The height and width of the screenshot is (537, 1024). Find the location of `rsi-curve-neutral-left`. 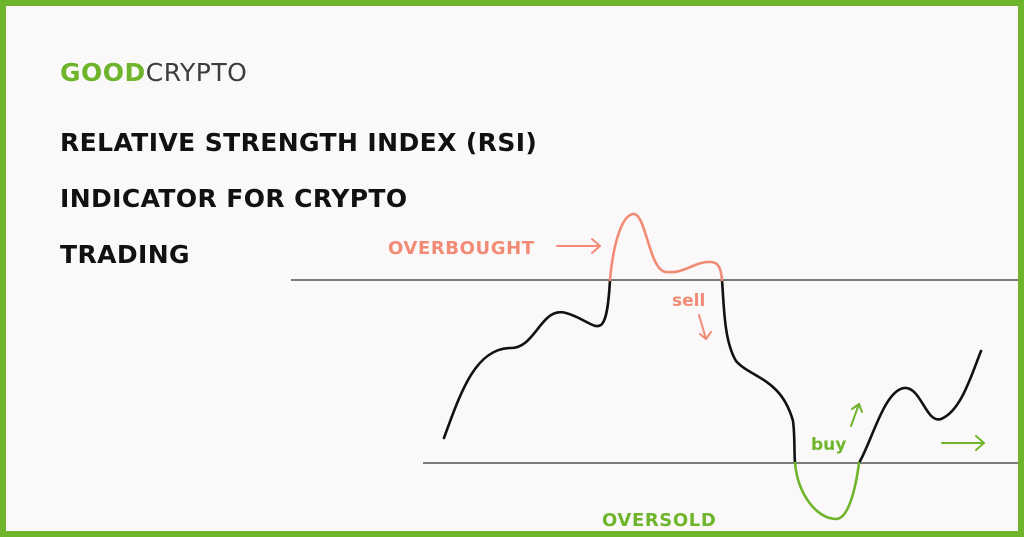

rsi-curve-neutral-left is located at coordinates (527, 359).